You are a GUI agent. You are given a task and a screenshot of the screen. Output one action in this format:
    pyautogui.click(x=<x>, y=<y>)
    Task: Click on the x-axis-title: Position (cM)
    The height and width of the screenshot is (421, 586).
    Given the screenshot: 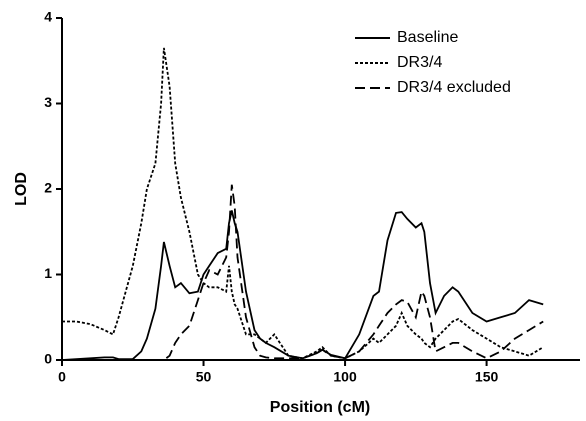 What is the action you would take?
    pyautogui.click(x=320, y=407)
    